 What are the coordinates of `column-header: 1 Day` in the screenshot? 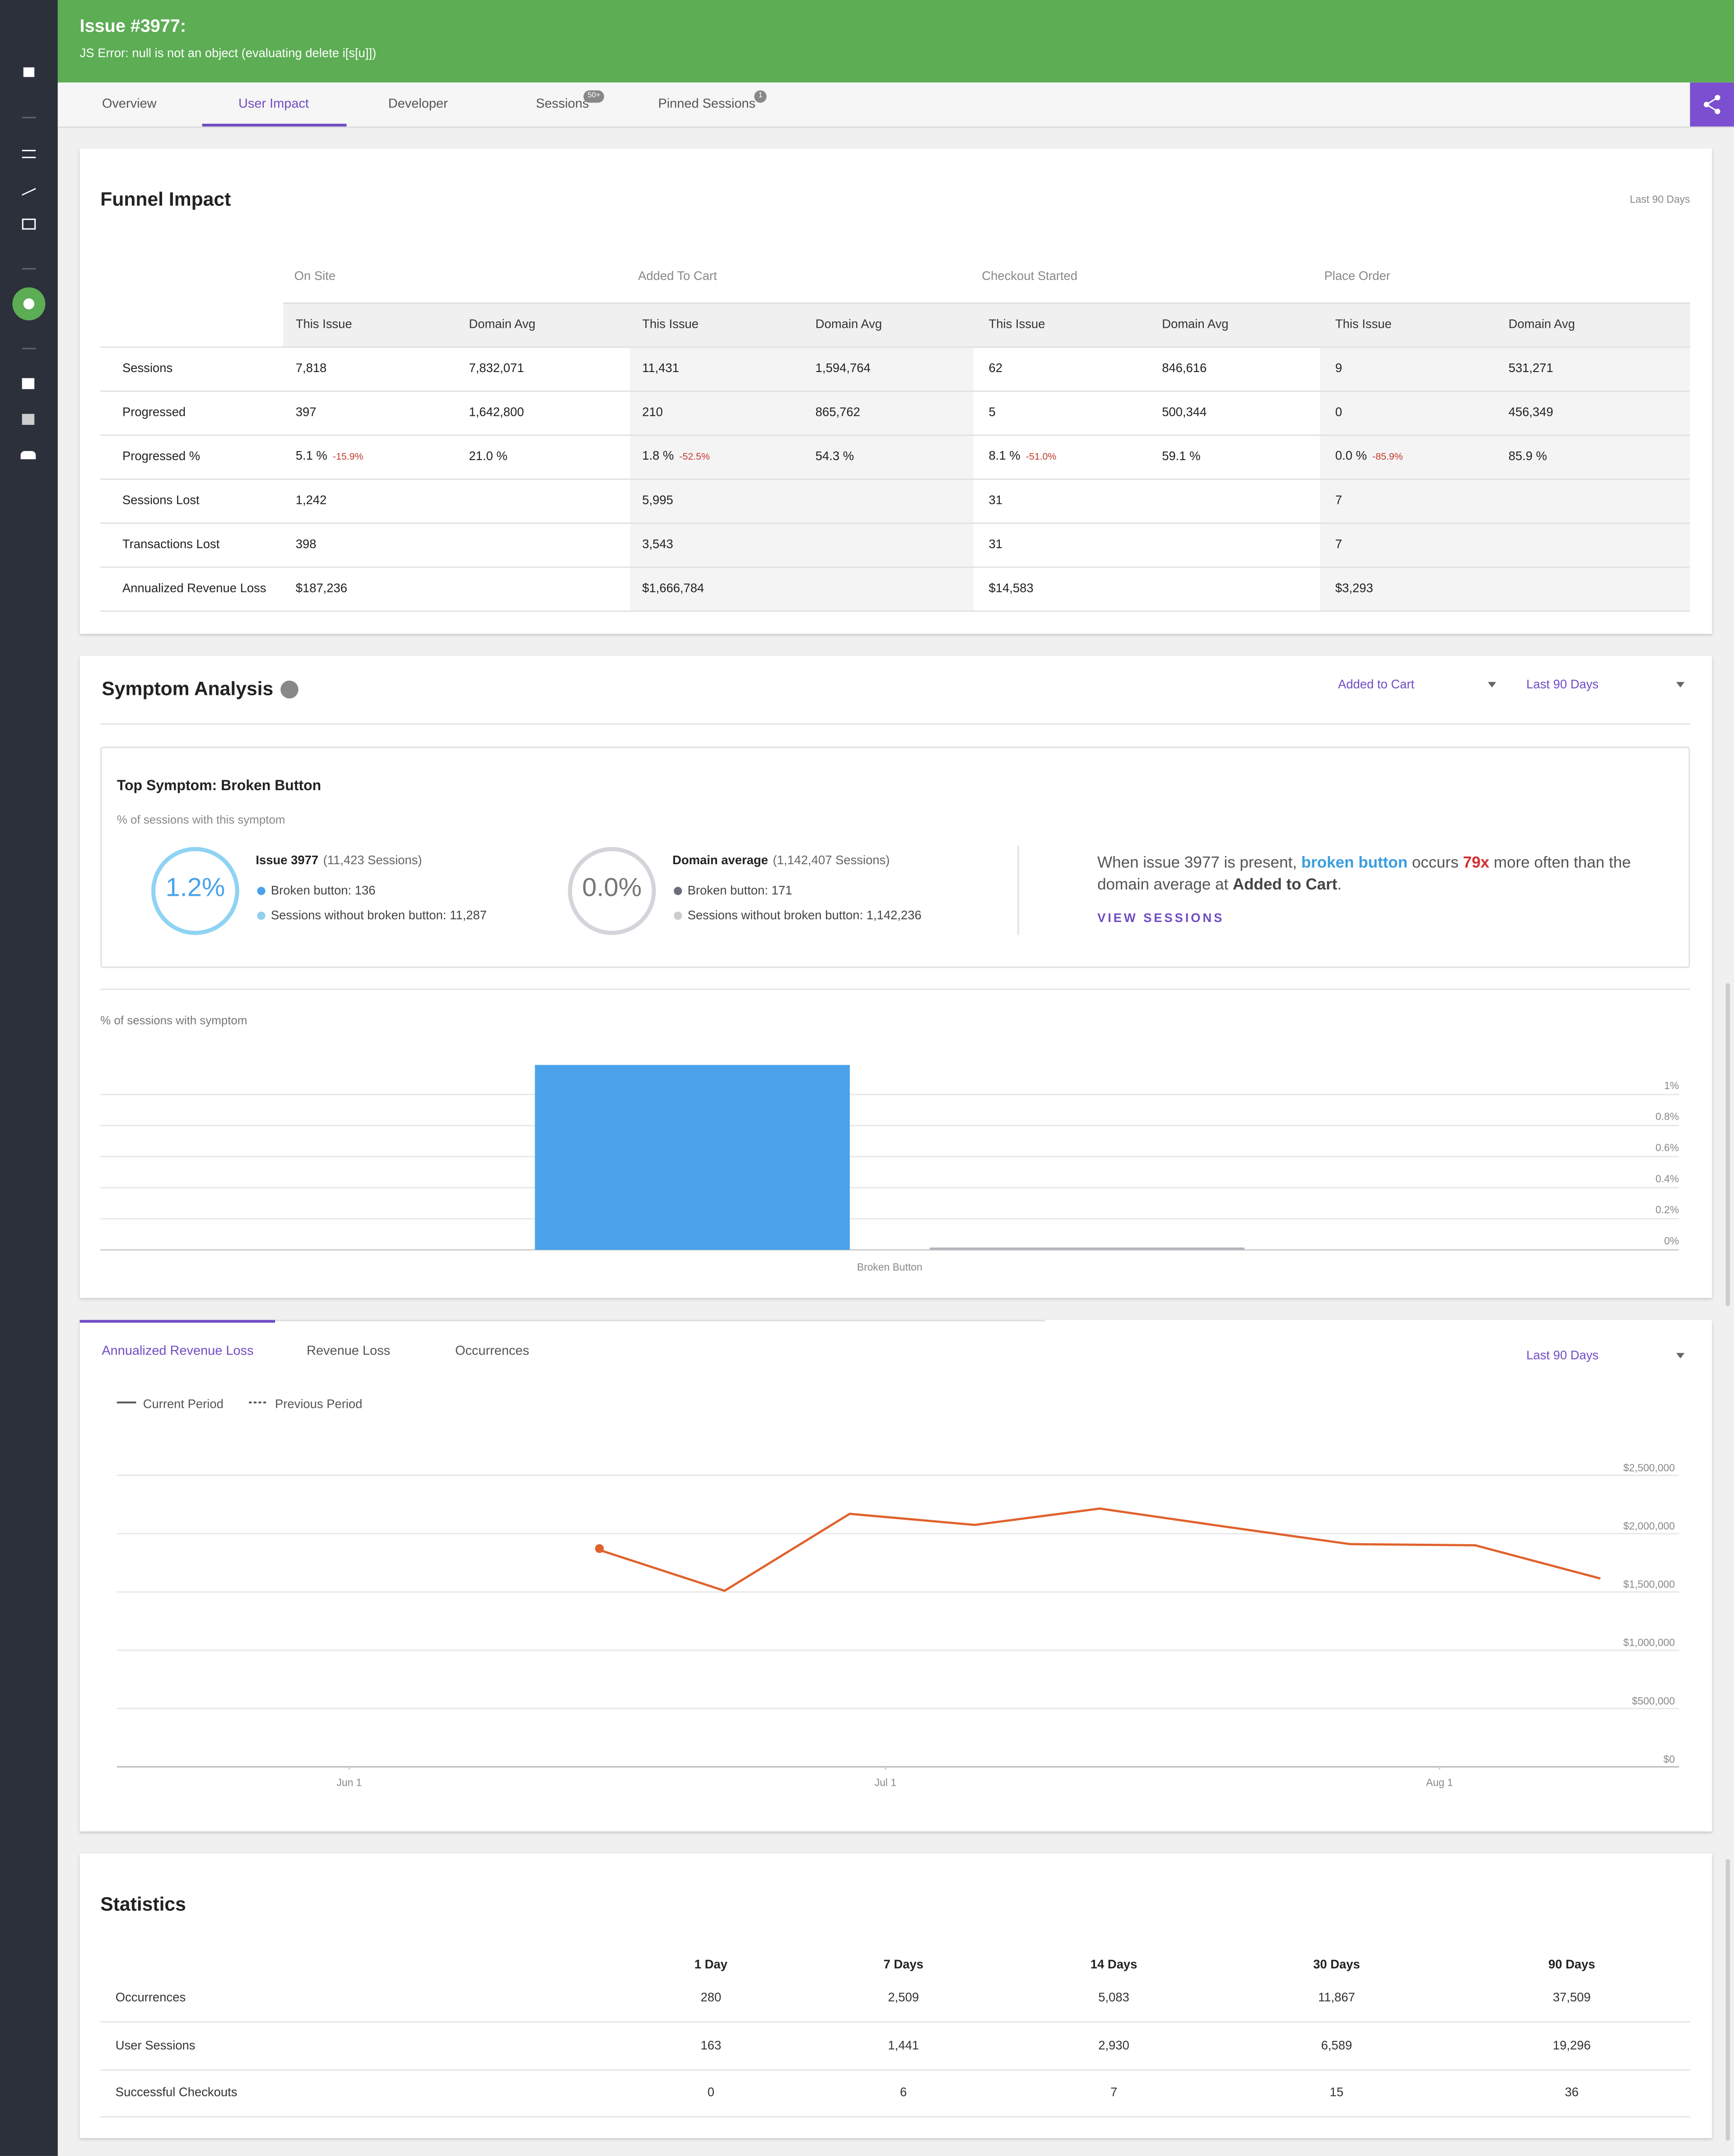 It's located at (710, 1964).